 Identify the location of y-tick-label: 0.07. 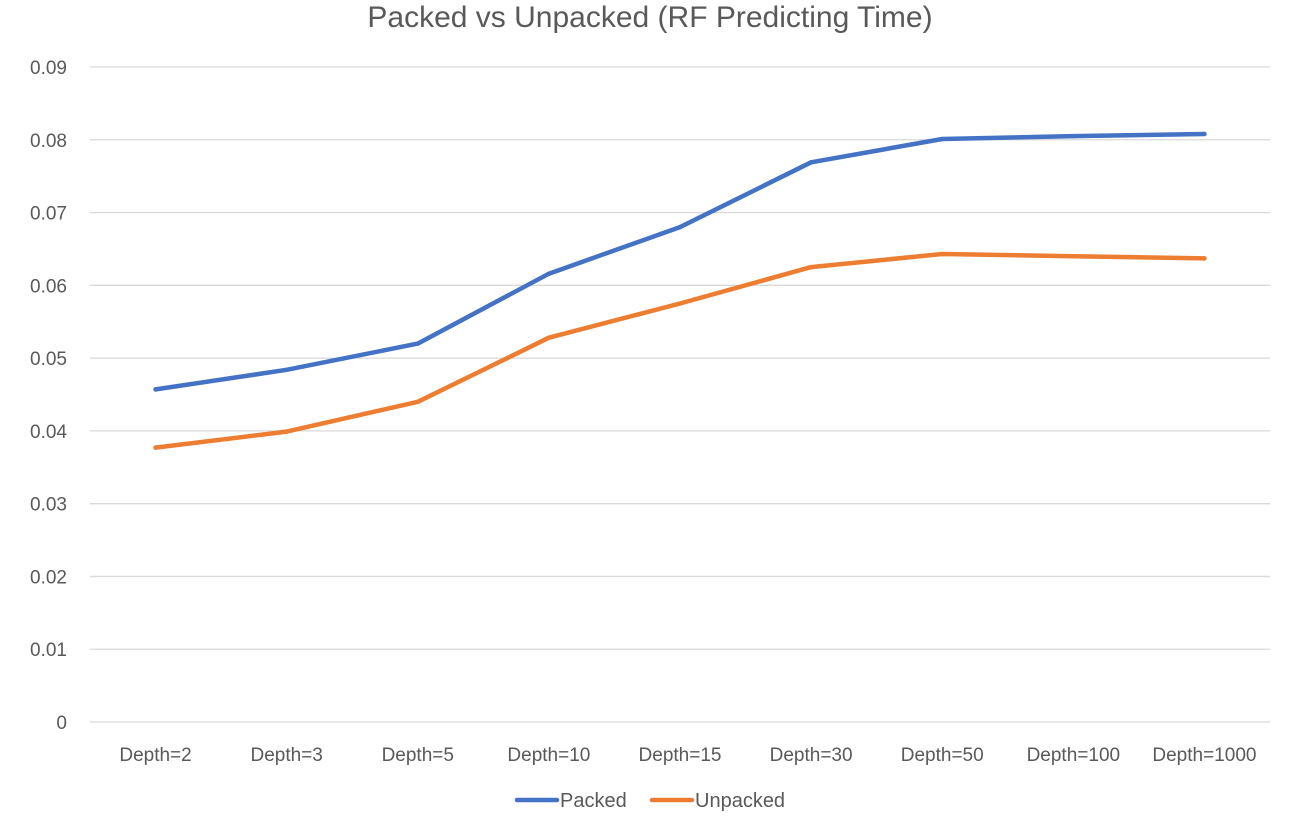
(48, 214).